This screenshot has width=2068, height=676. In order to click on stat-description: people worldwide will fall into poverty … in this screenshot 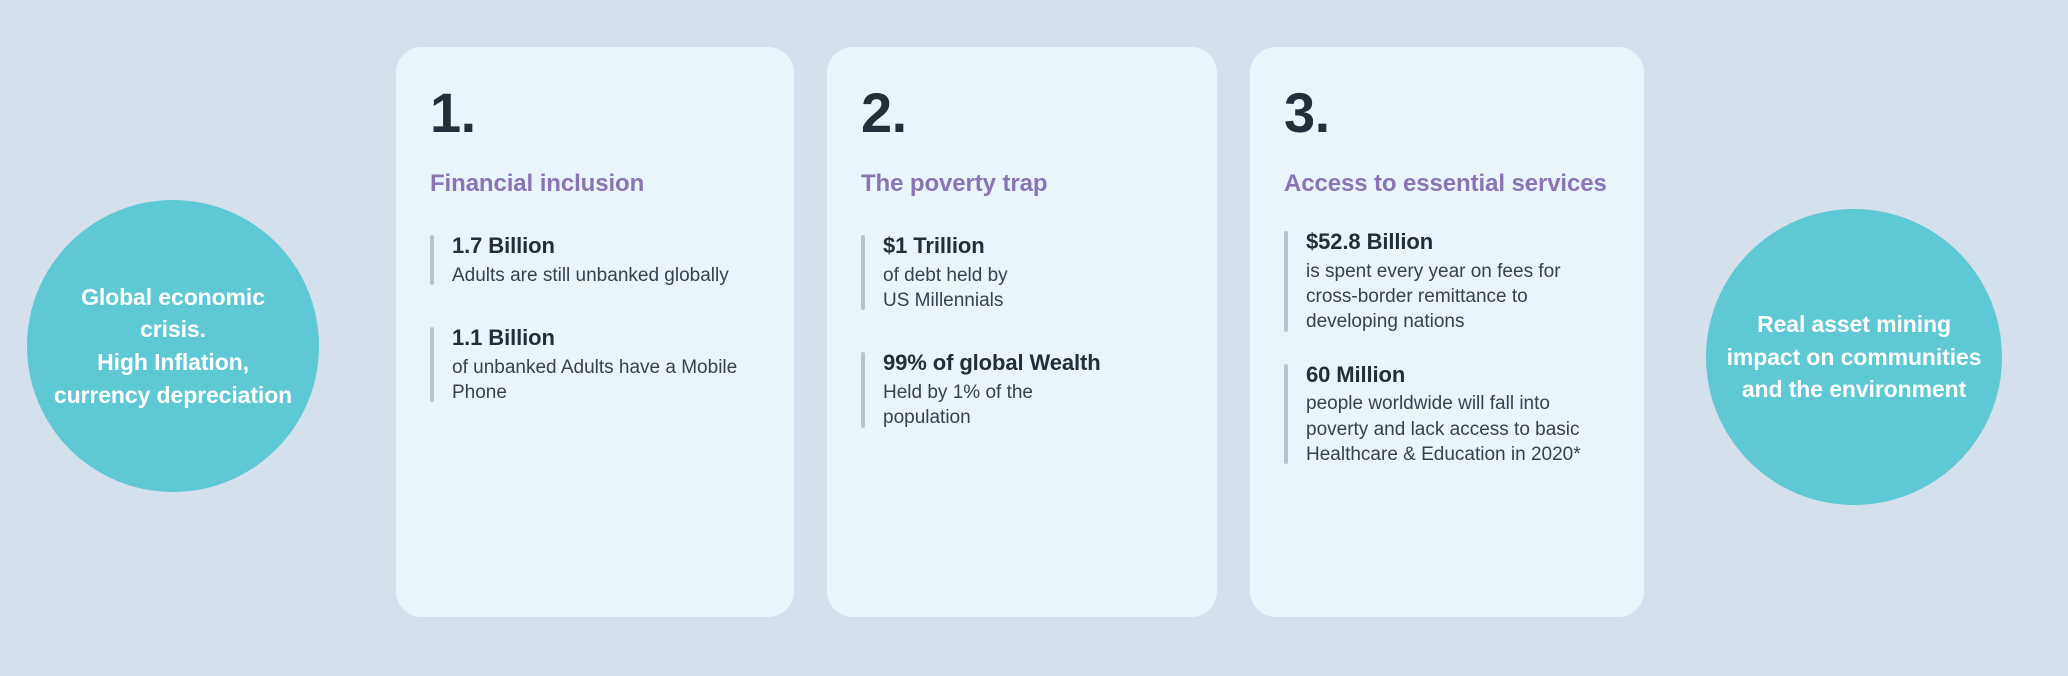, I will do `click(1443, 429)`.